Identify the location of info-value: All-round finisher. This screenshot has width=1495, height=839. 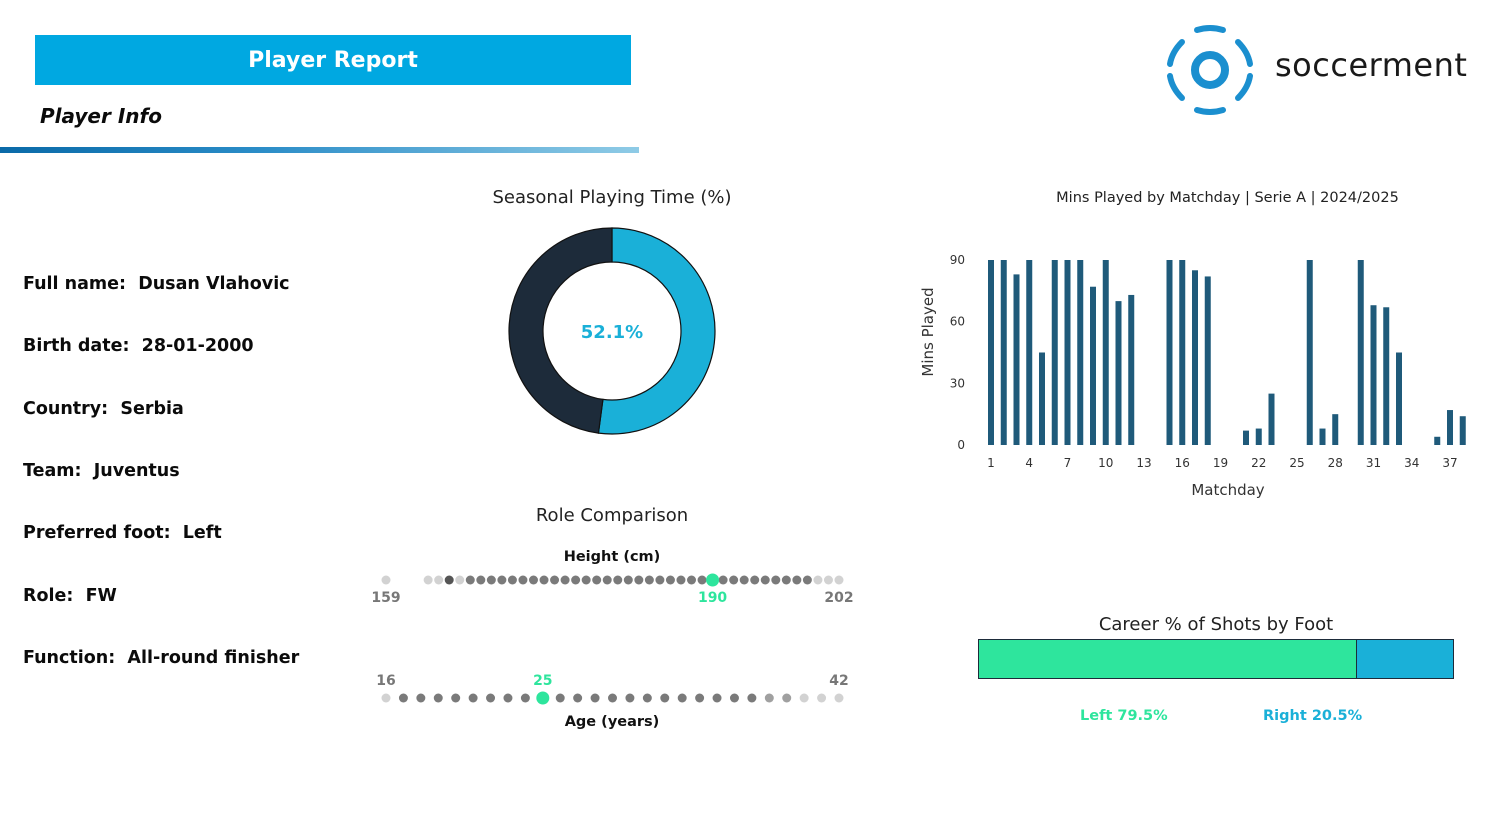
(213, 658).